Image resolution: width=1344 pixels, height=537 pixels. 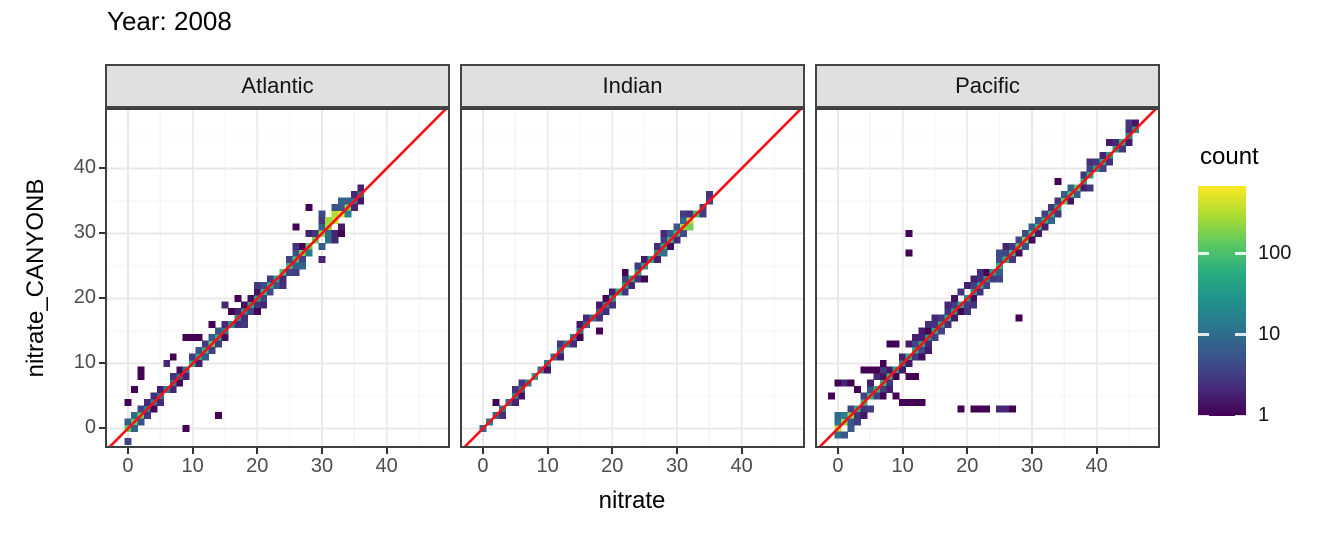 I want to click on facet-strip-label: Pacific, so click(x=987, y=85).